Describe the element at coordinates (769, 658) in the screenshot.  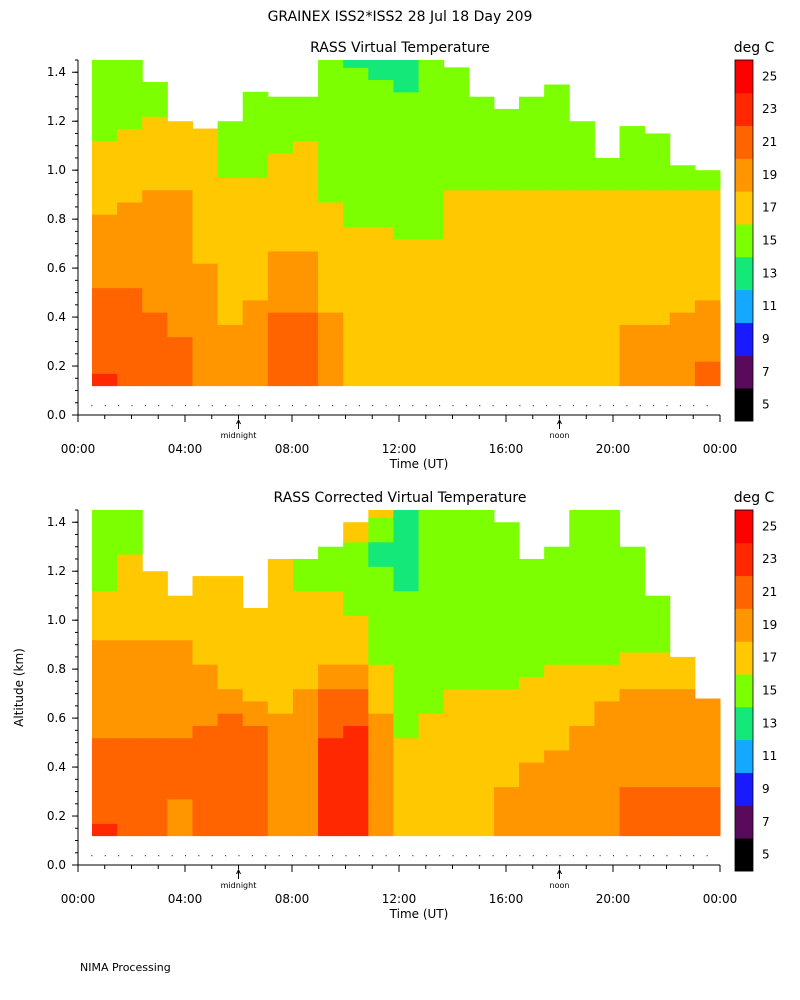
I see `colorbar-level-label: 17` at that location.